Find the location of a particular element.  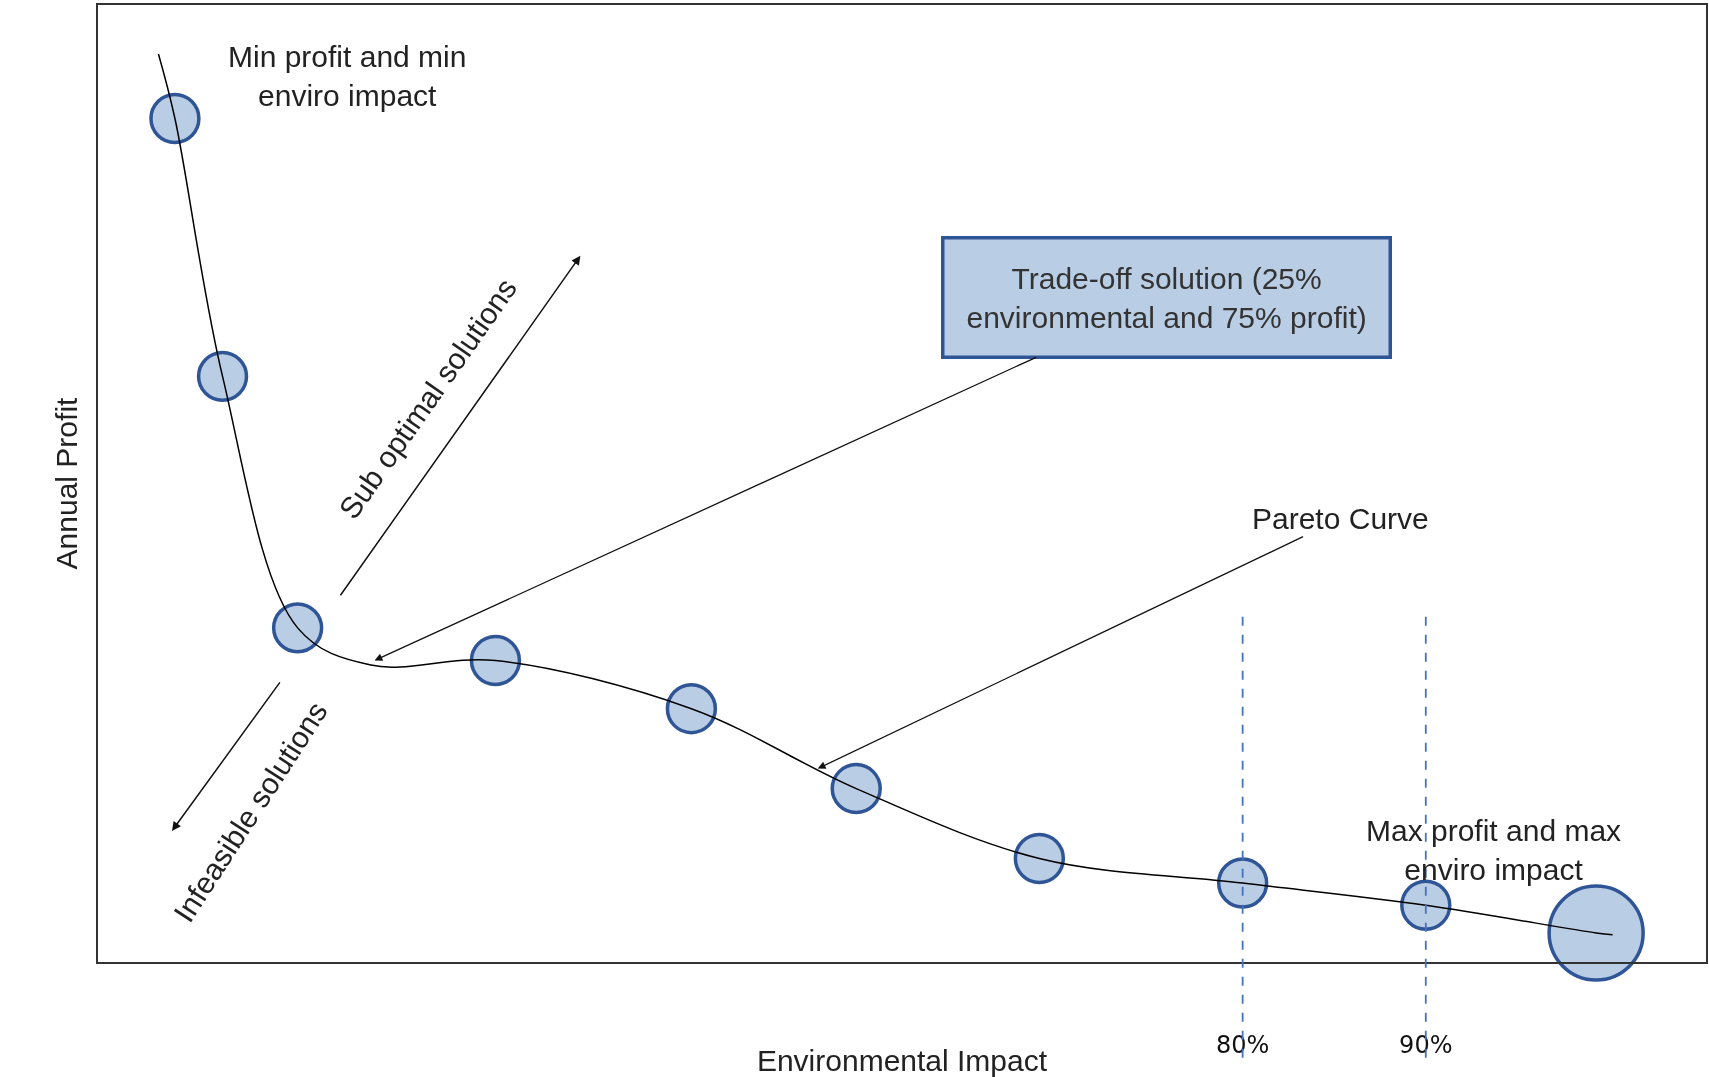

annotation: Trade-off solution (25% environmental and 75% profit) is located at coordinates (1166, 297).